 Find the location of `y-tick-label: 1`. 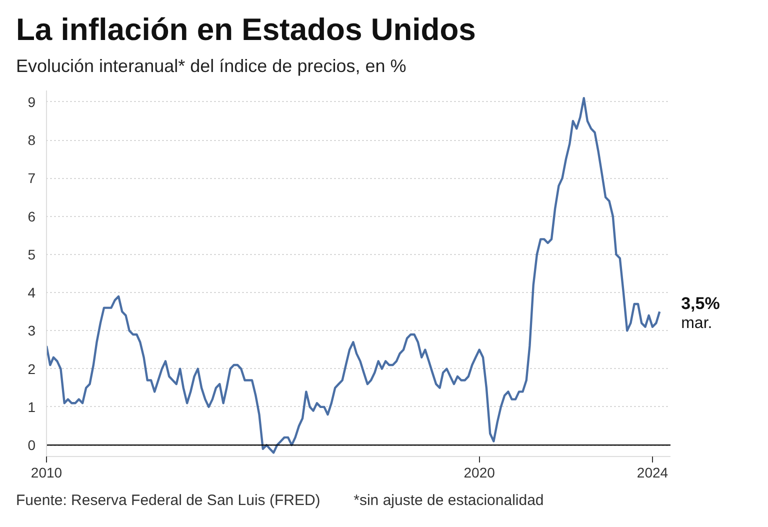

y-tick-label: 1 is located at coordinates (32, 406).